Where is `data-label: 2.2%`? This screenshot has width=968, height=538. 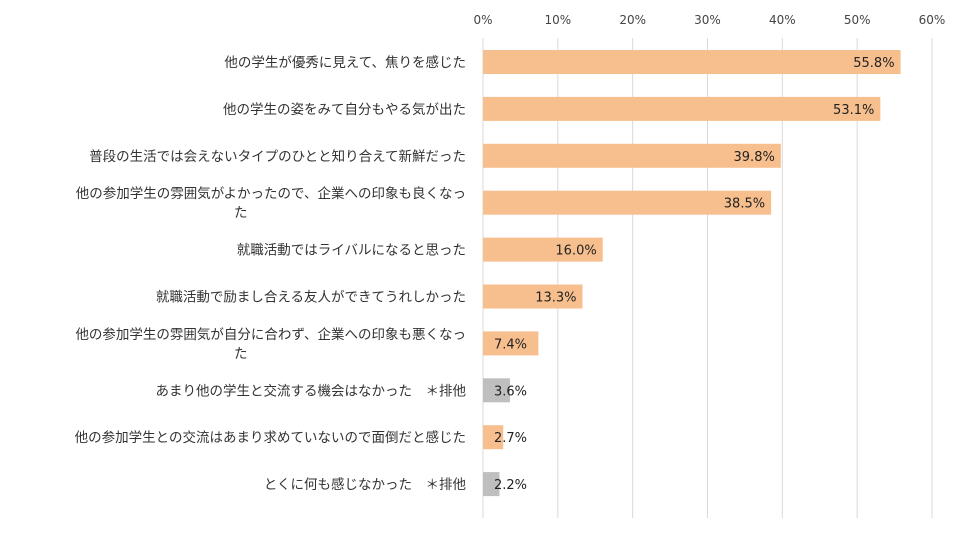 data-label: 2.2% is located at coordinates (510, 485).